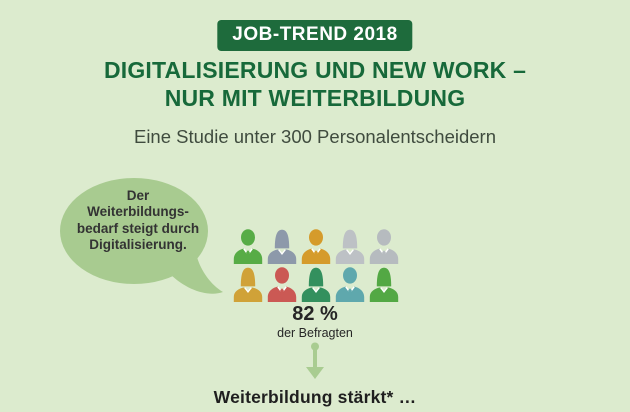  Describe the element at coordinates (315, 360) in the screenshot. I see `down-arrow-icon` at that location.